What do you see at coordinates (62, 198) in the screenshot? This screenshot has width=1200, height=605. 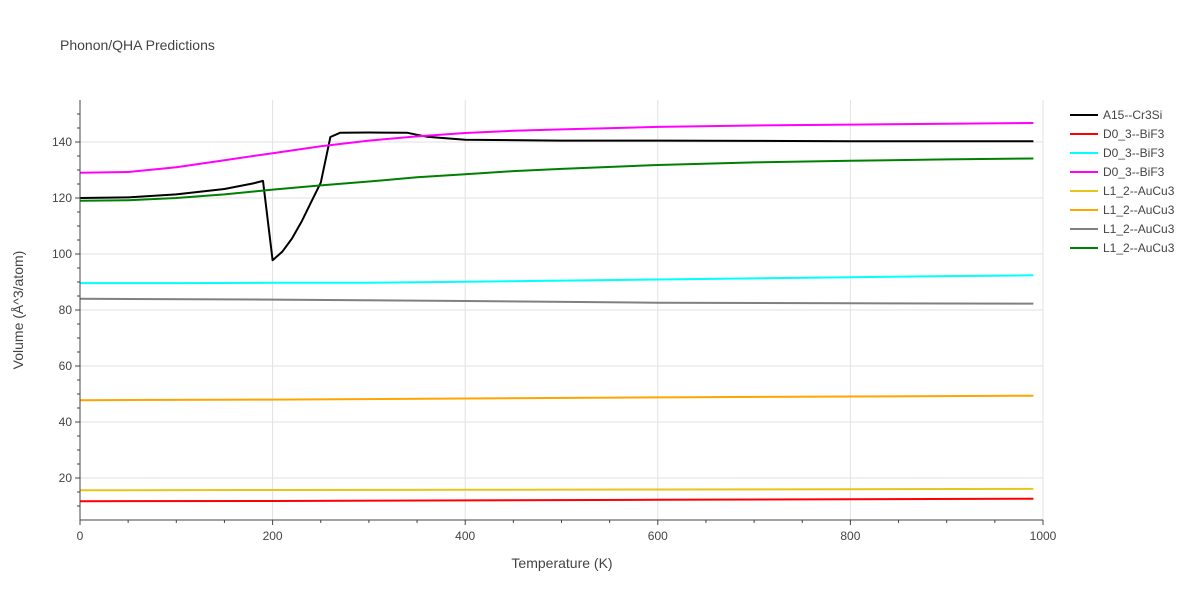 I see `y-tick-label: 120` at bounding box center [62, 198].